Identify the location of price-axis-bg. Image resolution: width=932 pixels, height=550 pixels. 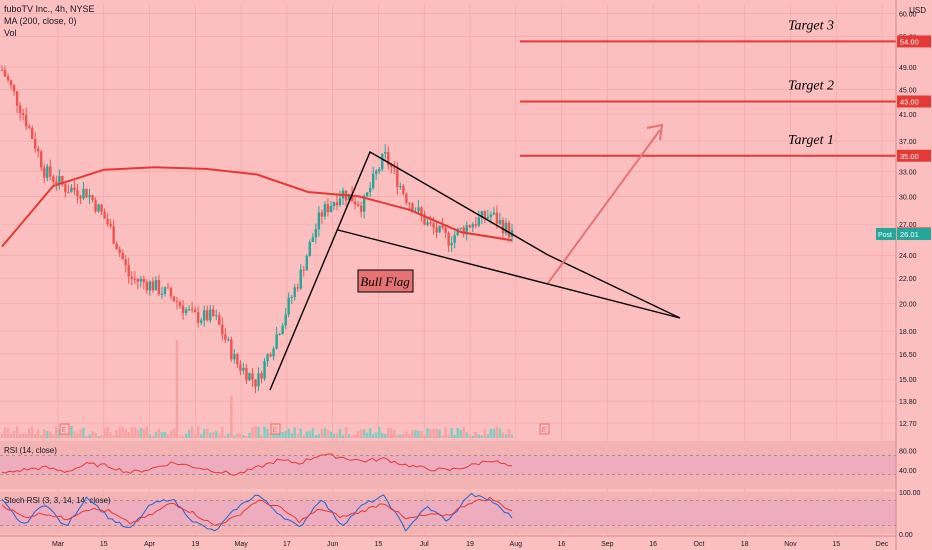
(914, 275).